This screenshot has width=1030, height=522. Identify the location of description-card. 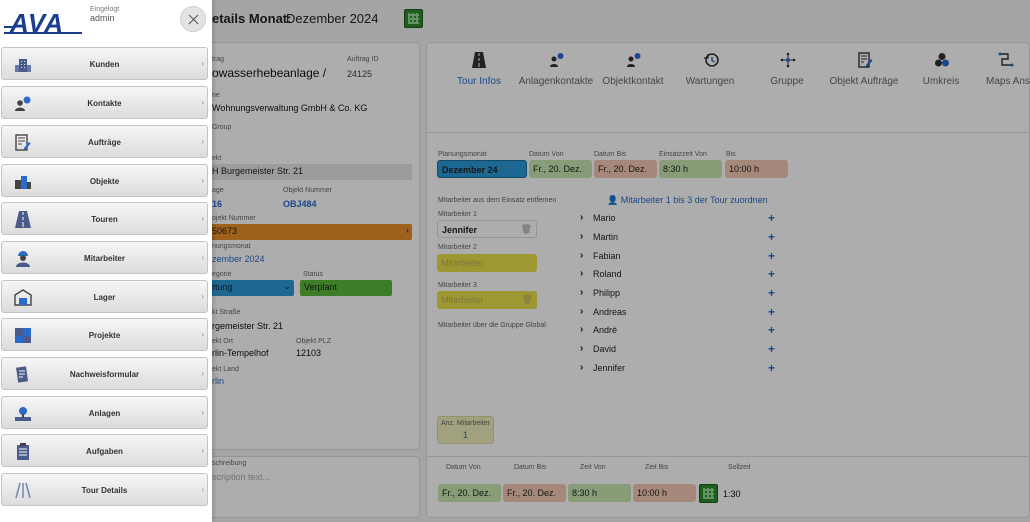
(310, 487).